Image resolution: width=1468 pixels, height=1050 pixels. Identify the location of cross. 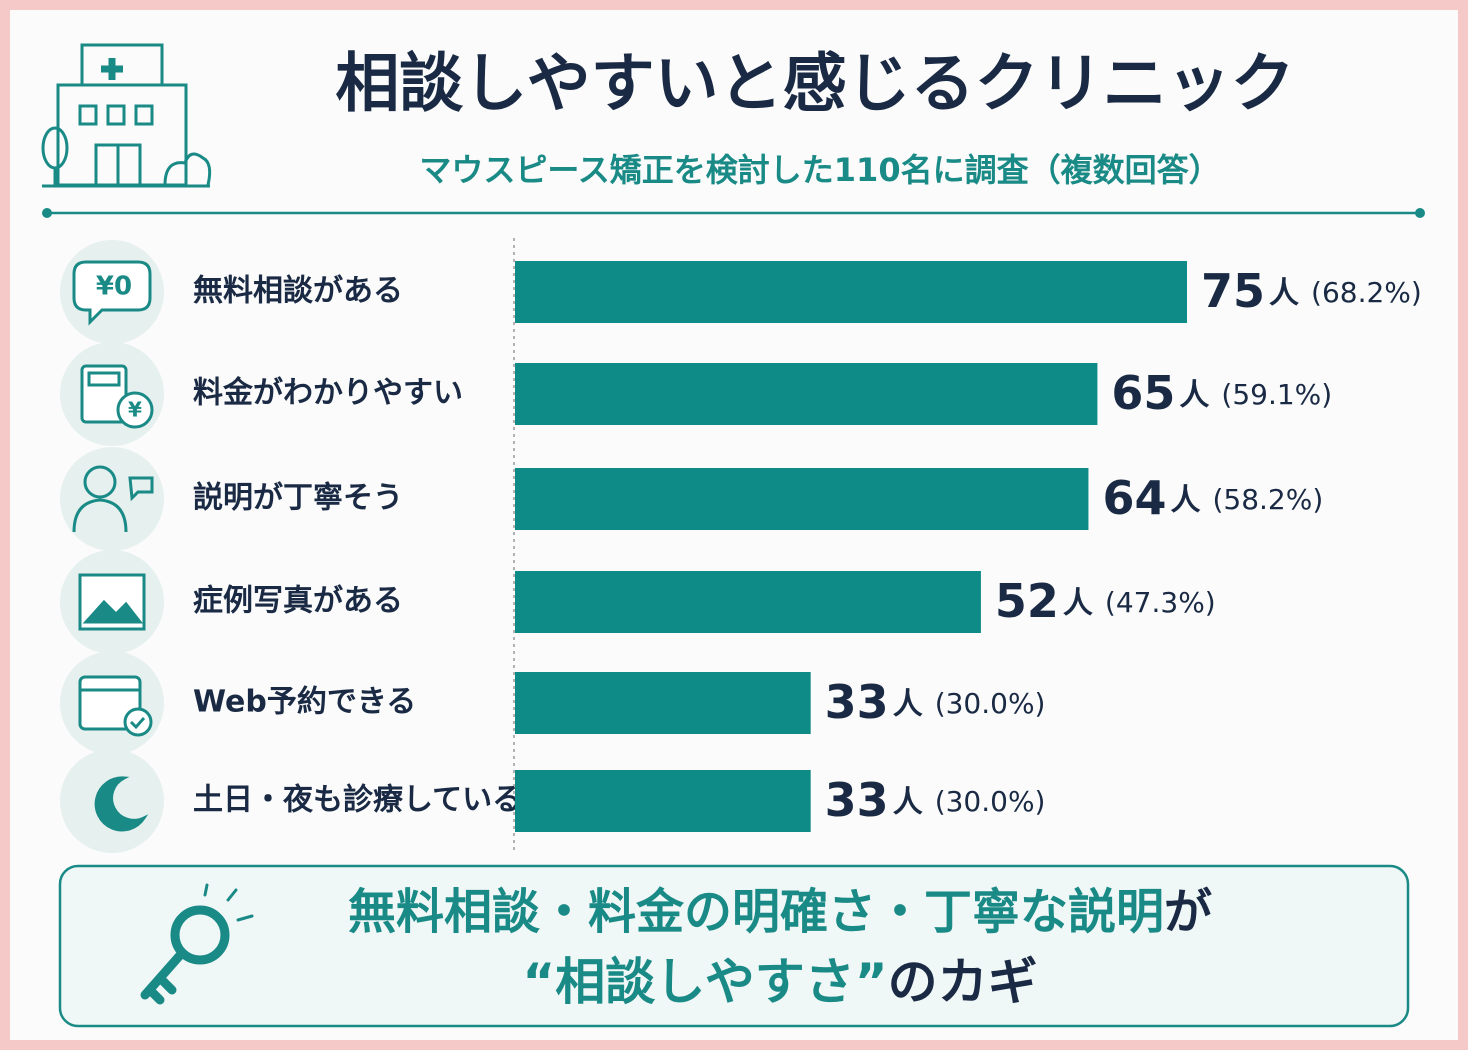
(112, 69).